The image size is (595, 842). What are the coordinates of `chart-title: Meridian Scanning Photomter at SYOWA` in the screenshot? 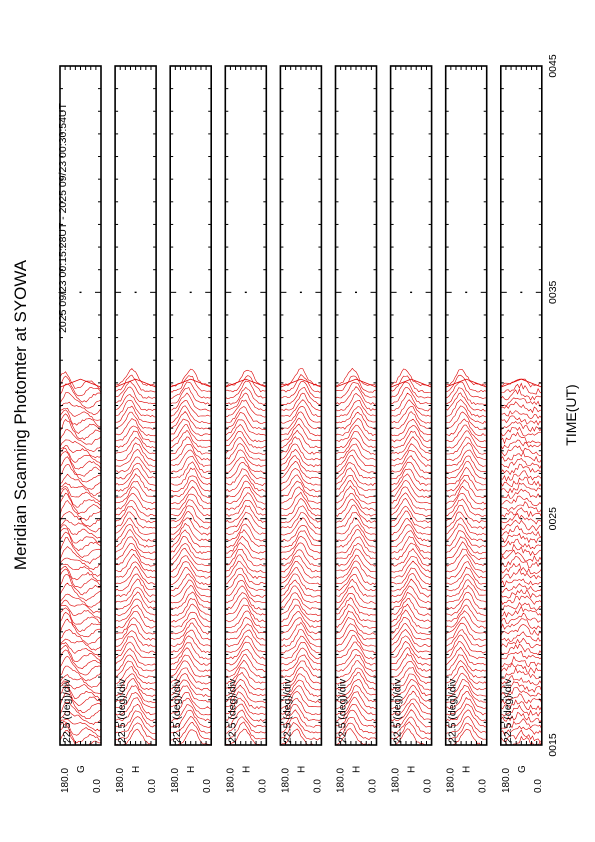 It's located at (20, 414).